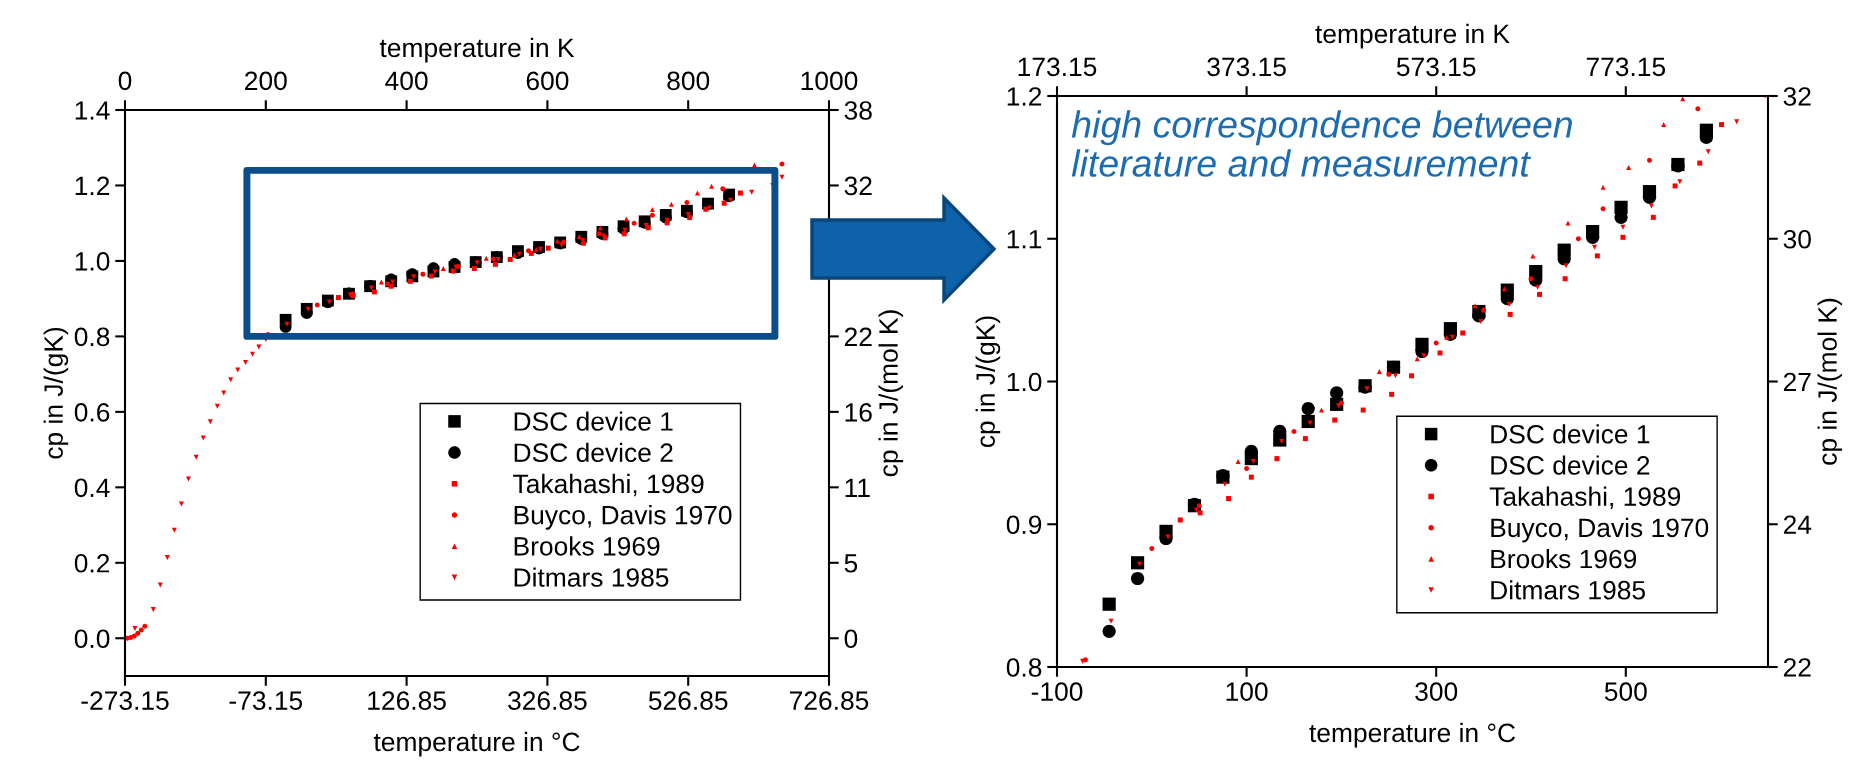  What do you see at coordinates (125, 700) in the screenshot?
I see `x-tick-label: -273.15` at bounding box center [125, 700].